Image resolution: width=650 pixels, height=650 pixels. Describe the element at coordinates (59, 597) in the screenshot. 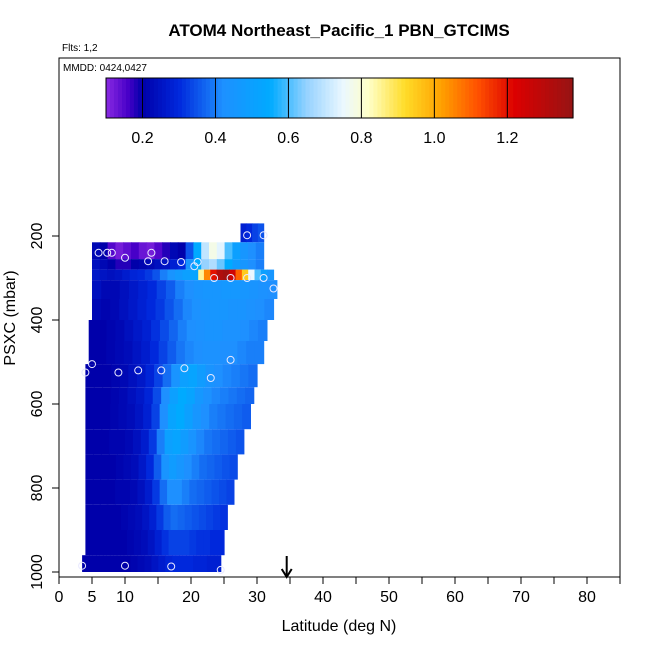

I see `x-tick-label: 0` at that location.